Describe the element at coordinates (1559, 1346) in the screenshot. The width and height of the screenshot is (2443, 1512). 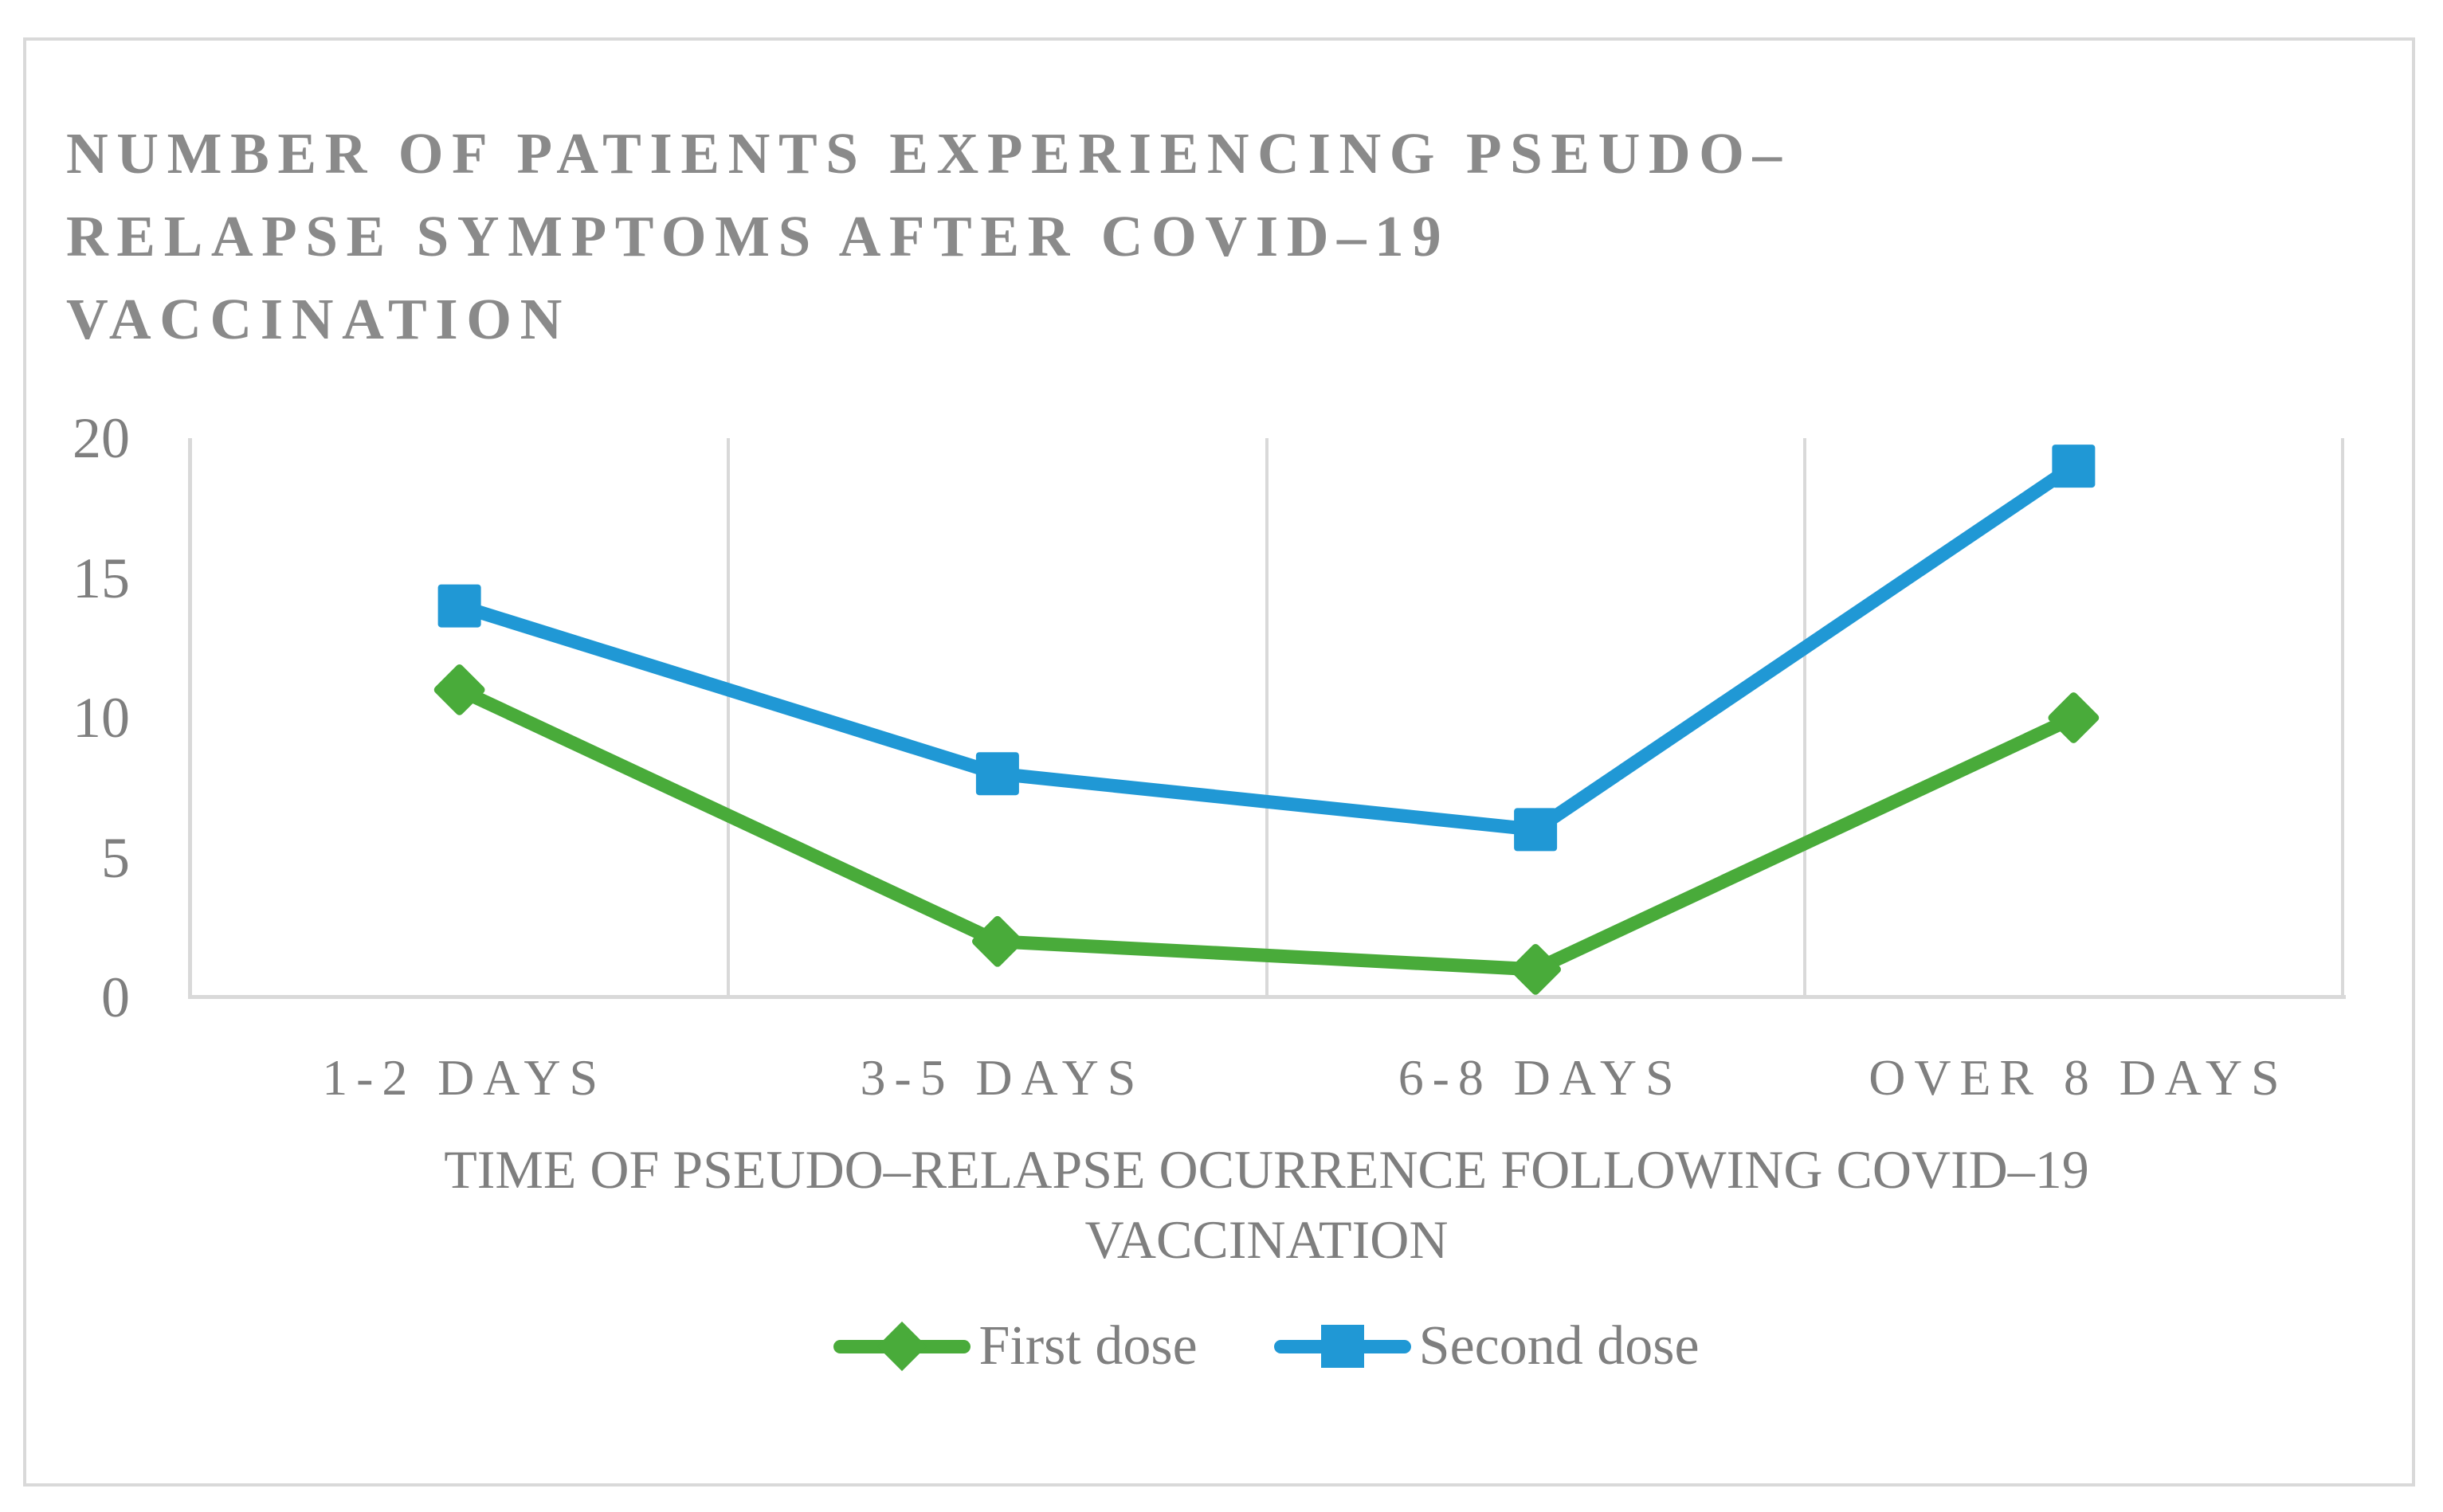
I see `legend-label: Second dose` at that location.